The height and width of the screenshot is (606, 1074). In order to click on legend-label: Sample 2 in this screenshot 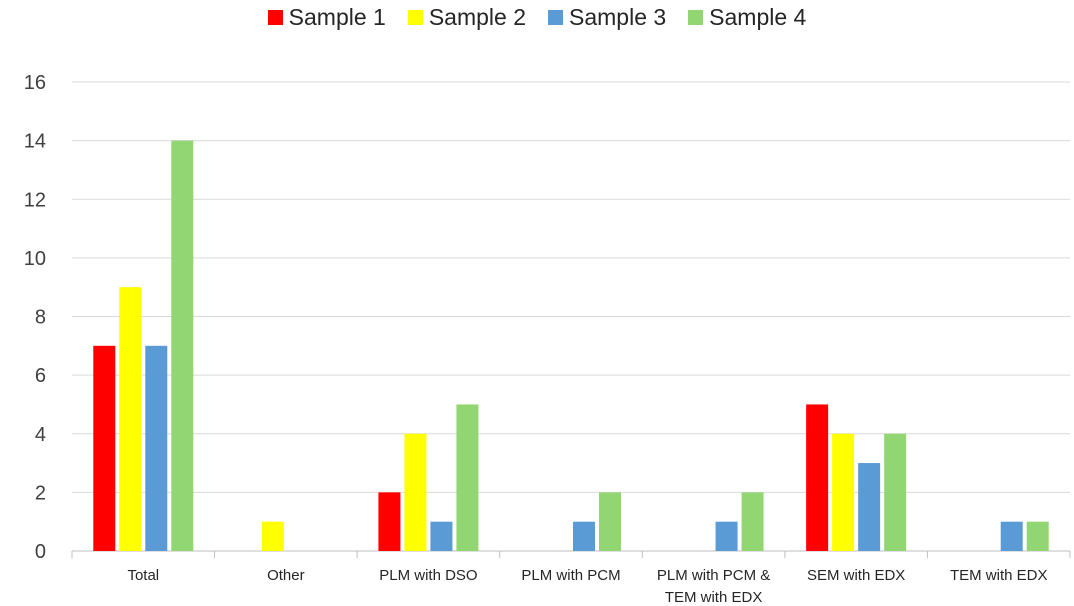, I will do `click(477, 17)`.